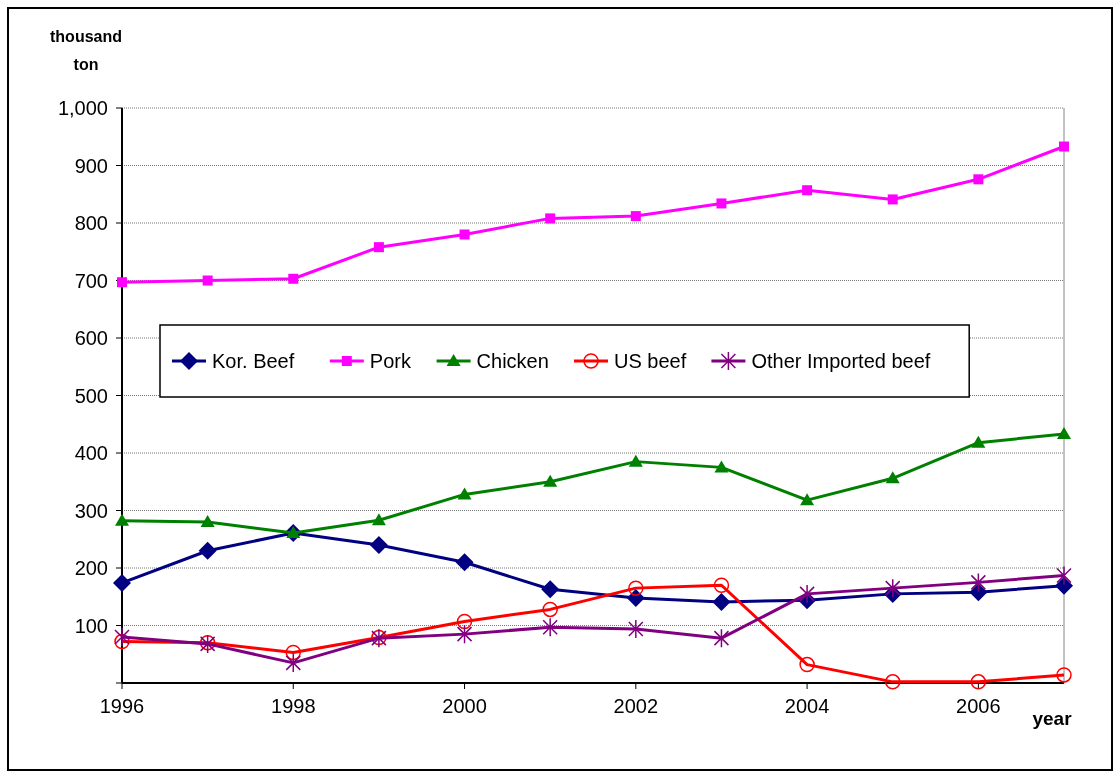 Image resolution: width=1120 pixels, height=778 pixels. Describe the element at coordinates (464, 706) in the screenshot. I see `x-tick-label: 2000` at that location.